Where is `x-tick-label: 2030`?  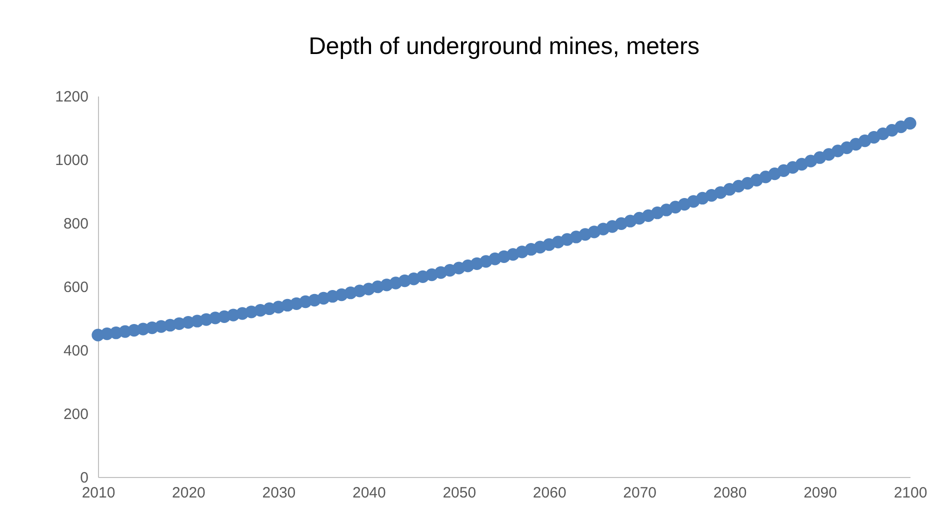 x-tick-label: 2030 is located at coordinates (279, 493).